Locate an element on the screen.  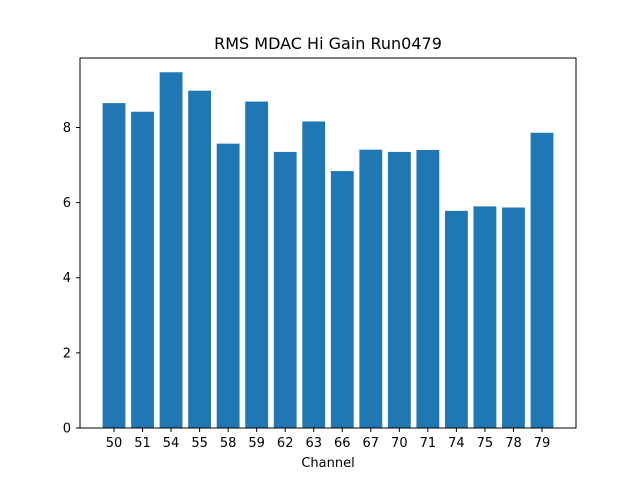
x-tick-label: 66 is located at coordinates (342, 443).